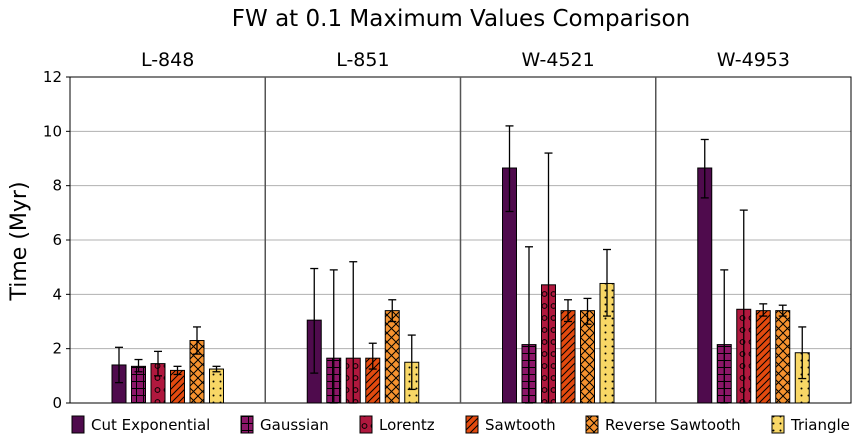 Image resolution: width=863 pixels, height=445 pixels. I want to click on legend-label: Cut Exponential, so click(150, 425).